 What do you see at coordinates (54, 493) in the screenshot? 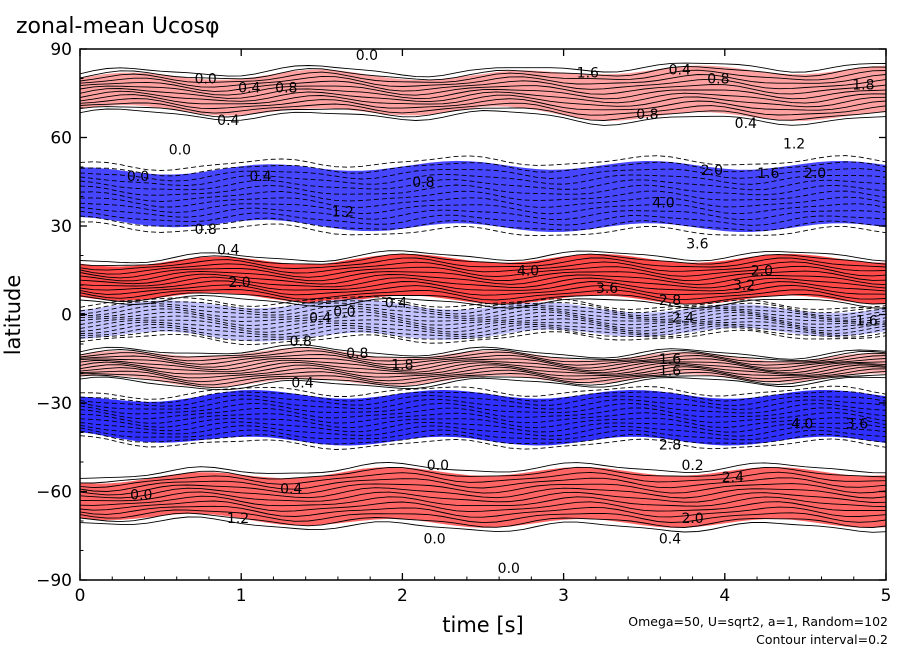
I see `y-tick-label: −60` at bounding box center [54, 493].